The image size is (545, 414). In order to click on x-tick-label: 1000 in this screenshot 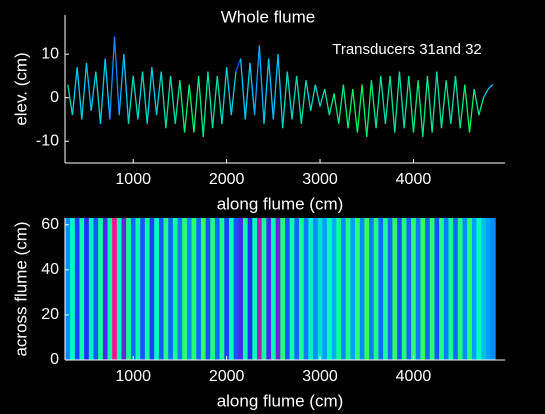, I will do `click(133, 376)`.